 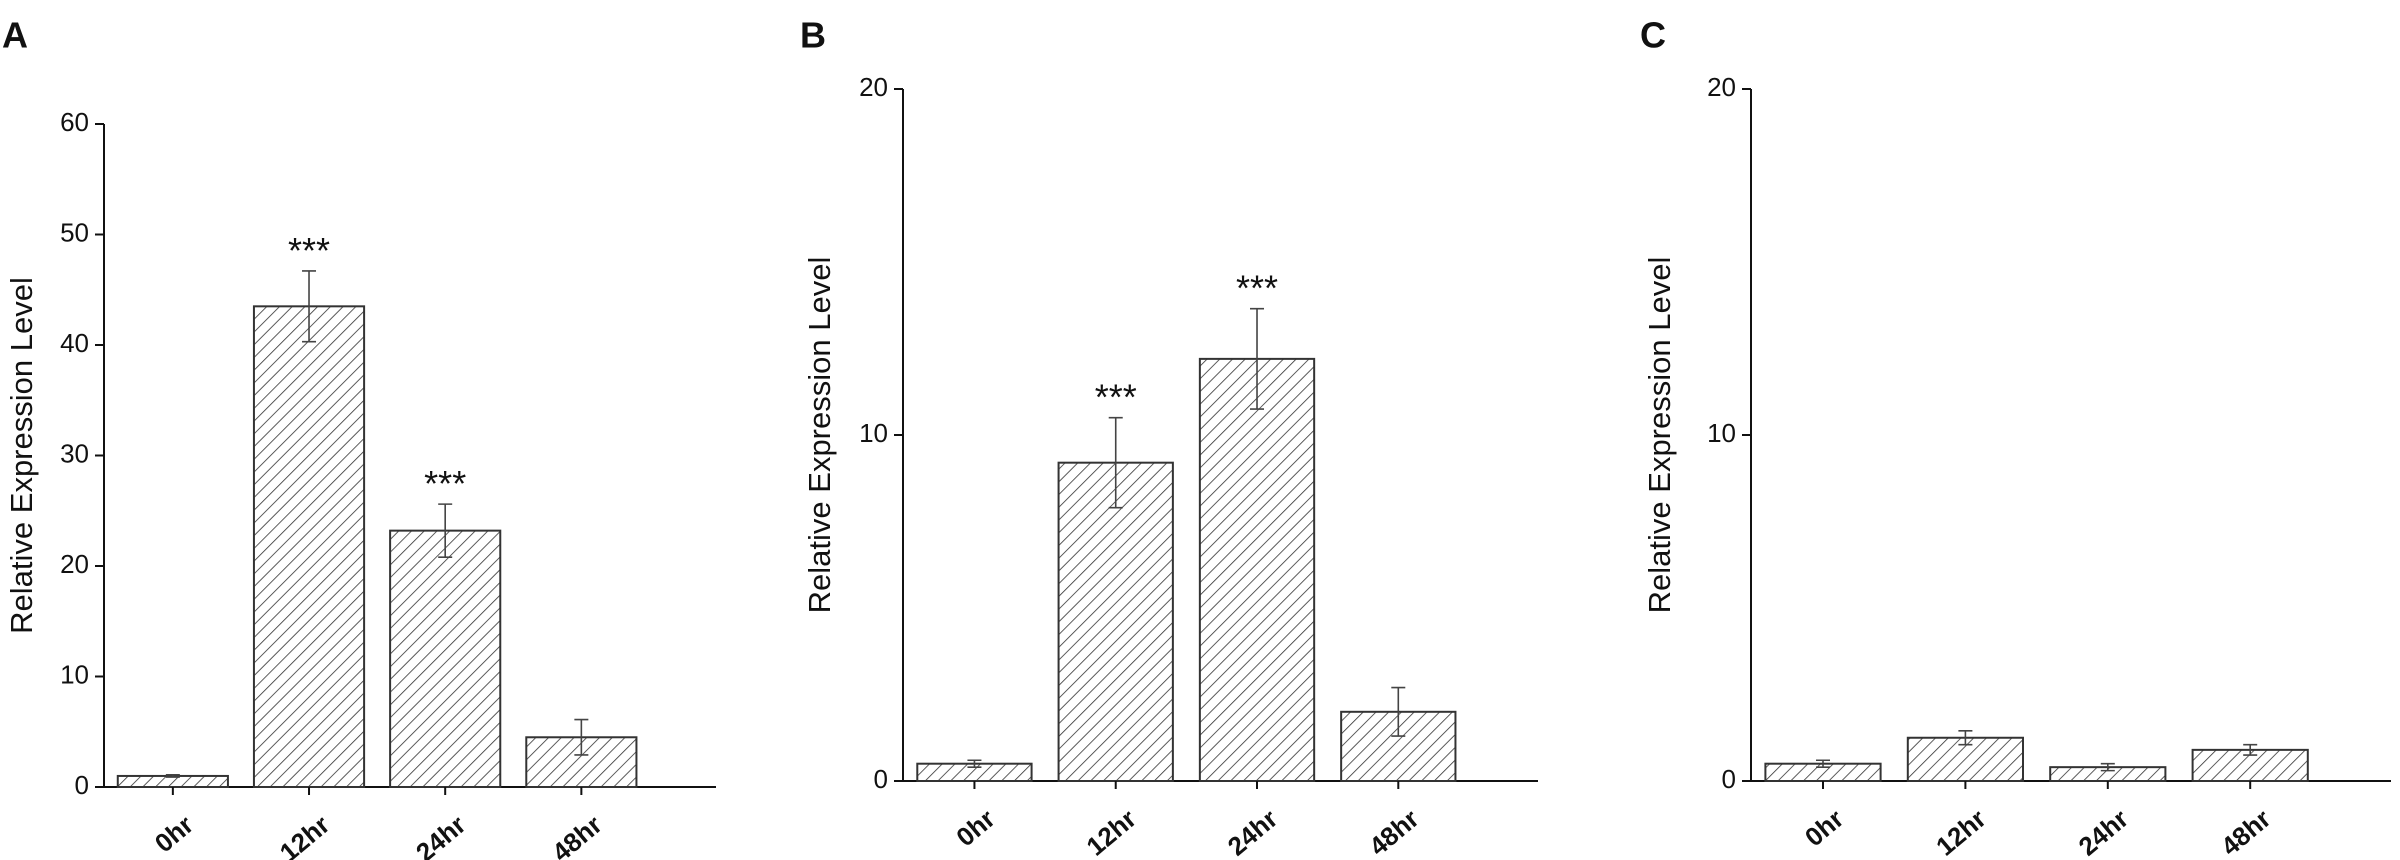 I want to click on y-tick-label: 50, so click(x=74, y=232).